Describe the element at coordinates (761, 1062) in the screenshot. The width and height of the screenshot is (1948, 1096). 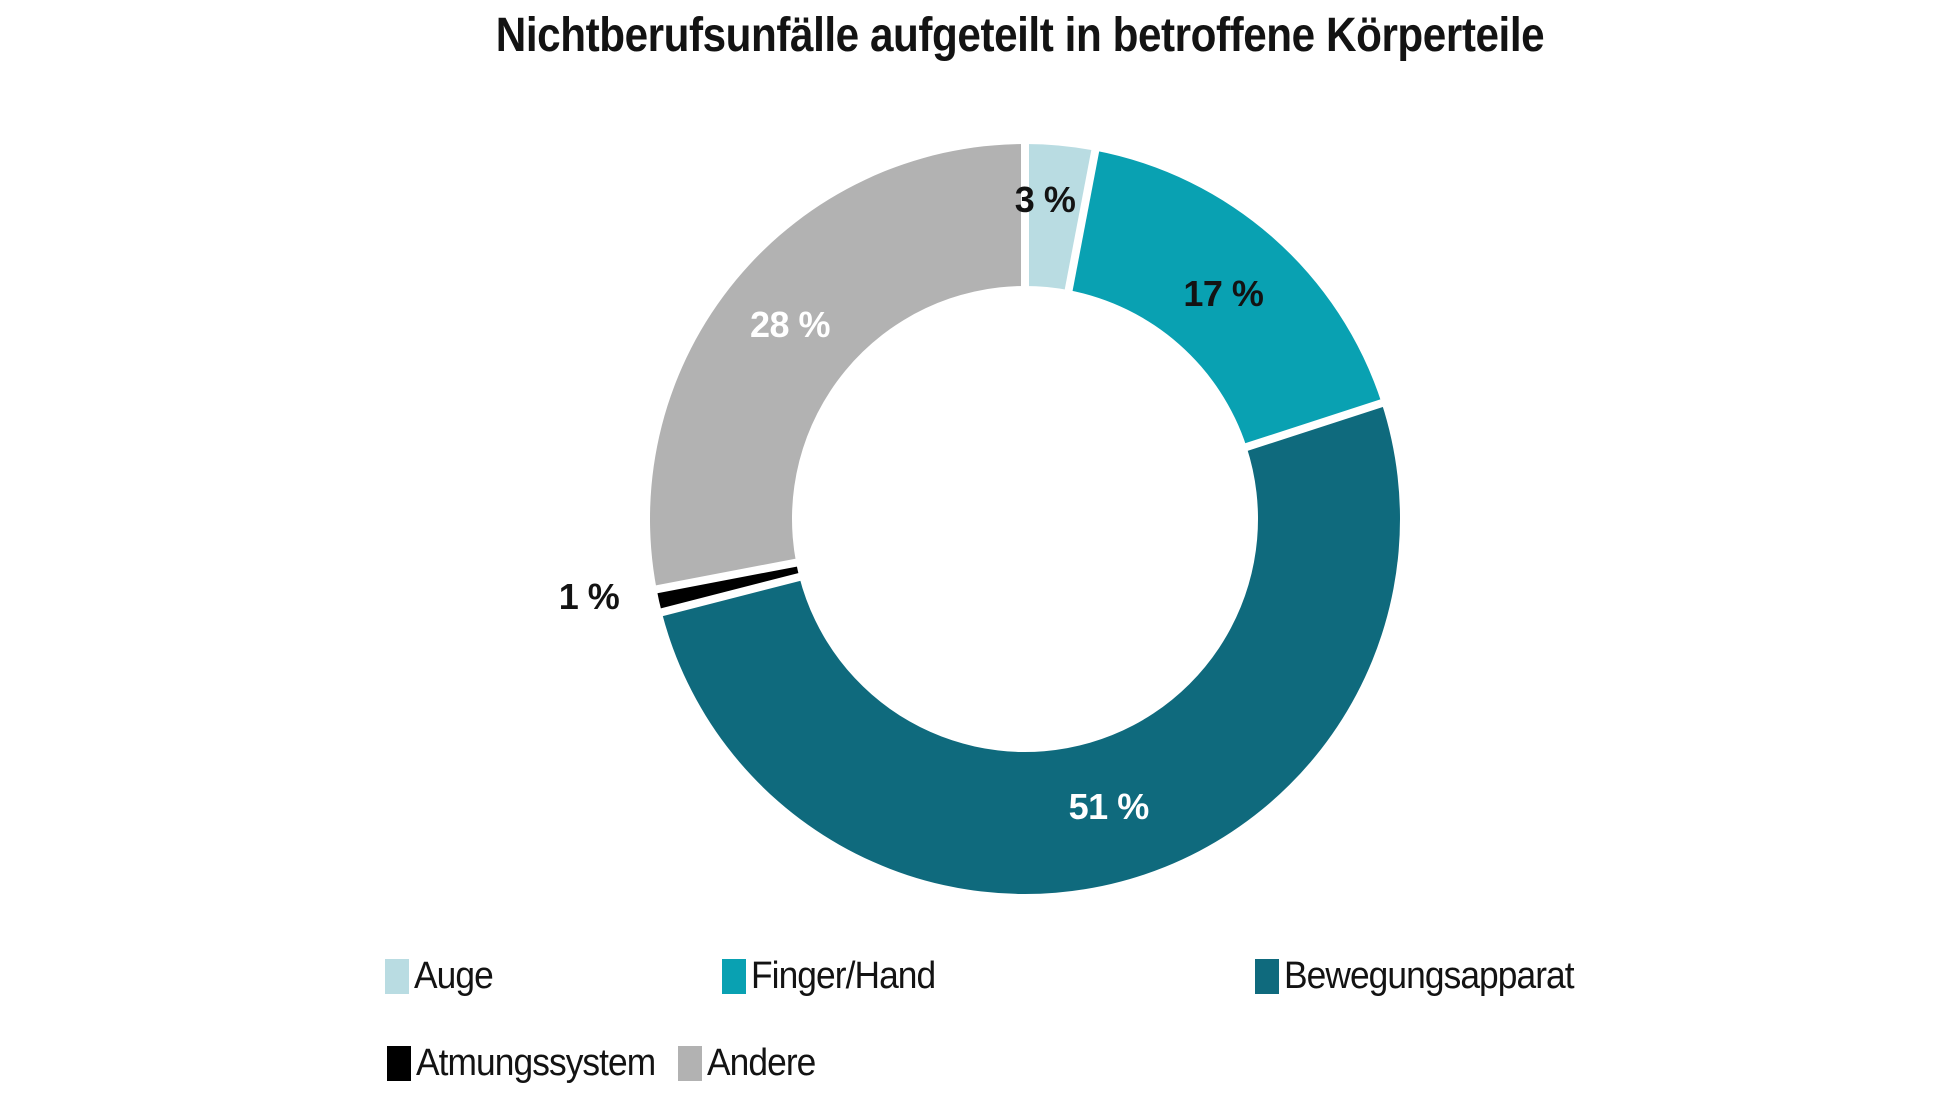
I see `legend-label-andere: Andere` at that location.